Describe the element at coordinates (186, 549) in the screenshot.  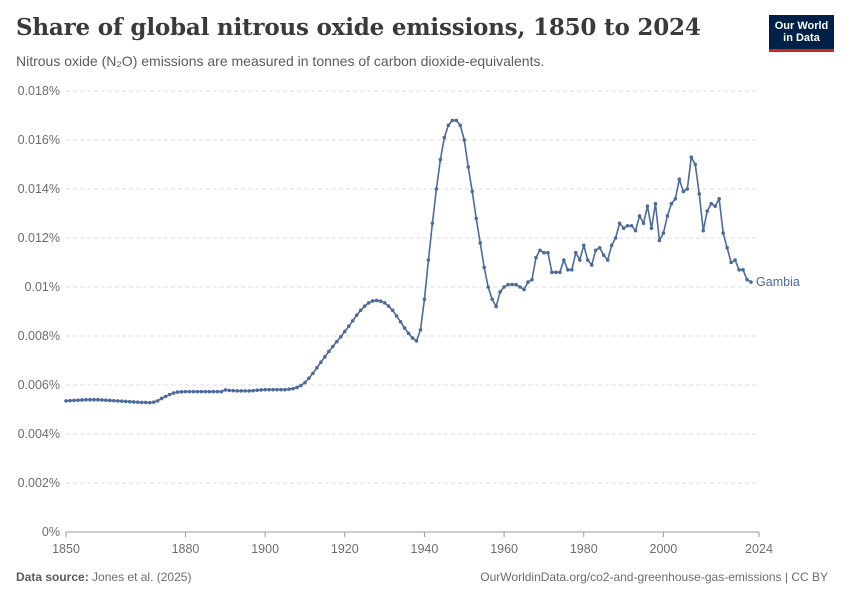
I see `x-tick-label: 1880` at that location.